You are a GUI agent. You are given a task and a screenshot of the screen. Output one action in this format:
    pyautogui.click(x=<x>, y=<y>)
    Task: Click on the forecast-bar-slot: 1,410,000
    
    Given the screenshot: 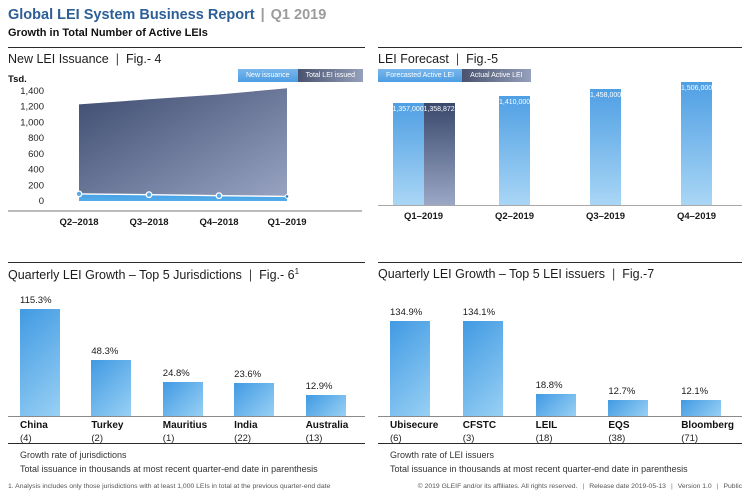 What is the action you would take?
    pyautogui.click(x=514, y=150)
    